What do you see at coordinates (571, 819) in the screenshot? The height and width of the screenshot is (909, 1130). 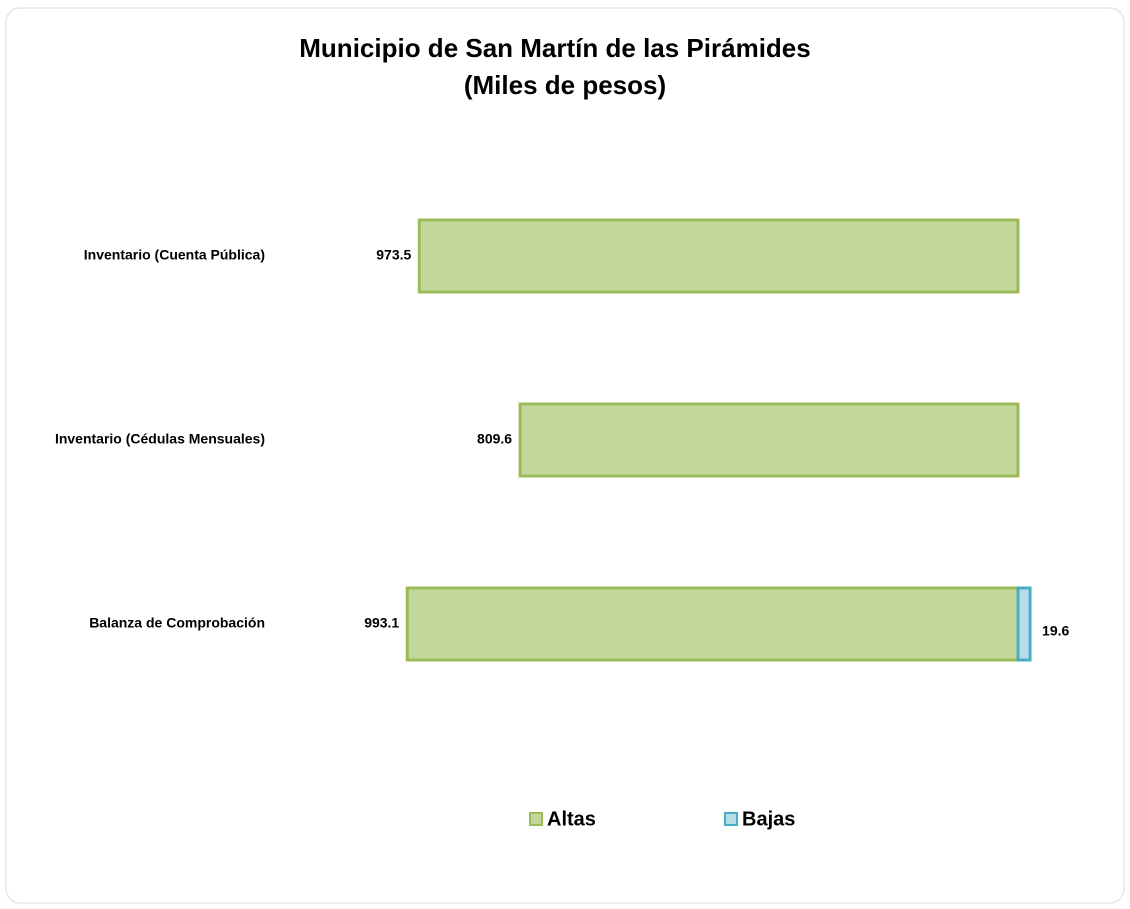 I see `legend-label: Altas` at bounding box center [571, 819].